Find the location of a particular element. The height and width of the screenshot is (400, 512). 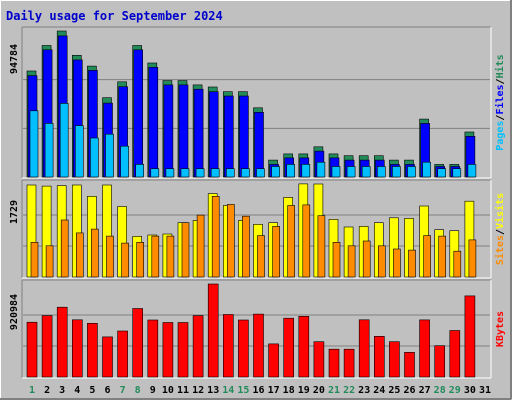

x-tick-label-1: 1 is located at coordinates (32, 390).